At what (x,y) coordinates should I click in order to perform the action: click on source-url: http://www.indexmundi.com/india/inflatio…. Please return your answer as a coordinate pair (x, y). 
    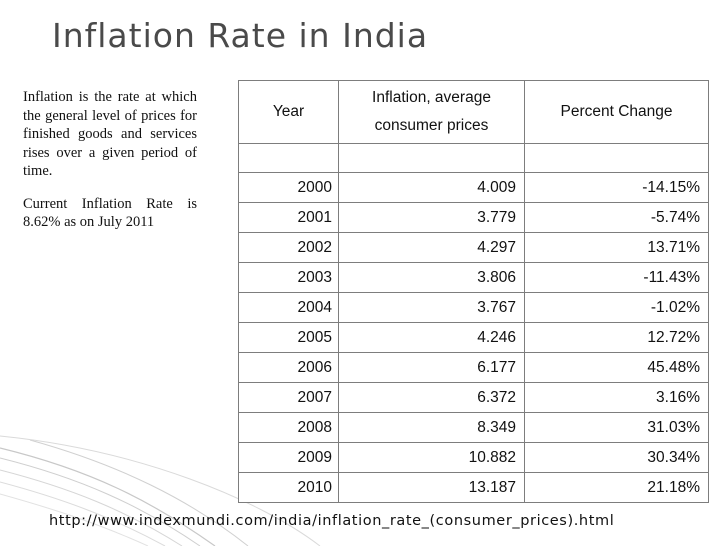
    Looking at the image, I should click on (332, 521).